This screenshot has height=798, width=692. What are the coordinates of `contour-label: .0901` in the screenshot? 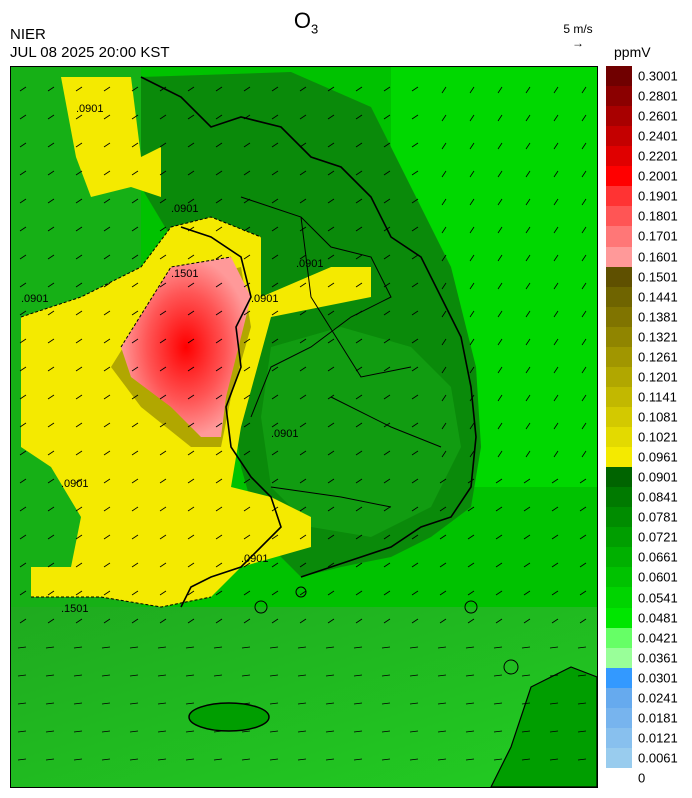 It's located at (35, 299).